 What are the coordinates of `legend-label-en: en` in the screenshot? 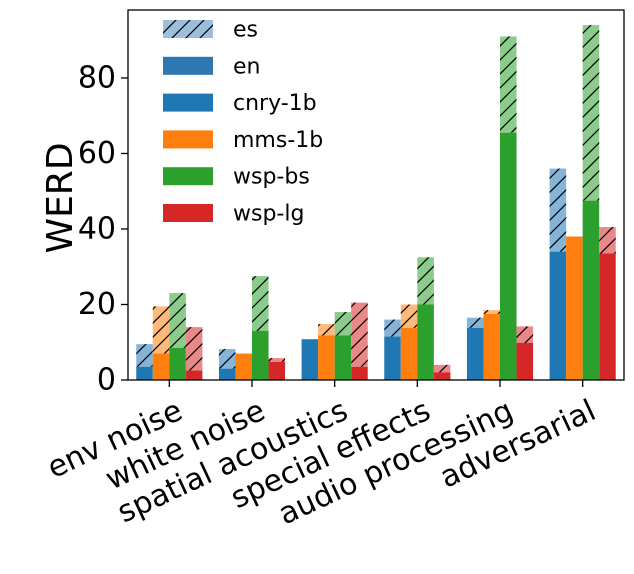 It's located at (246, 66).